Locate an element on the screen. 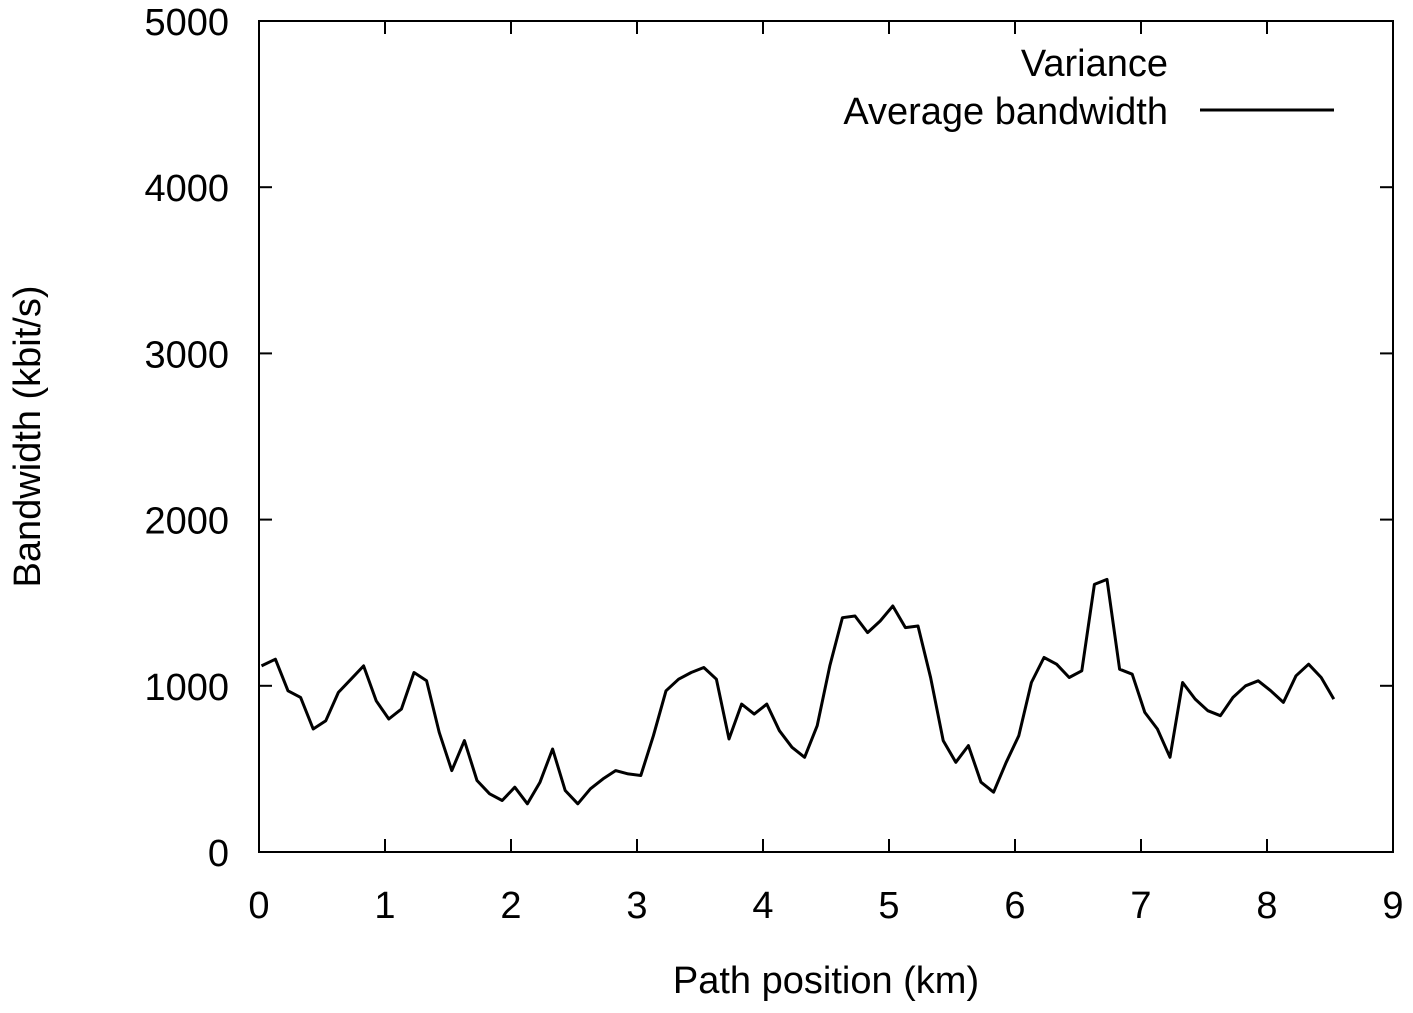 Image resolution: width=1413 pixels, height=1013 pixels. x-tick-label: 9 is located at coordinates (1392, 906).